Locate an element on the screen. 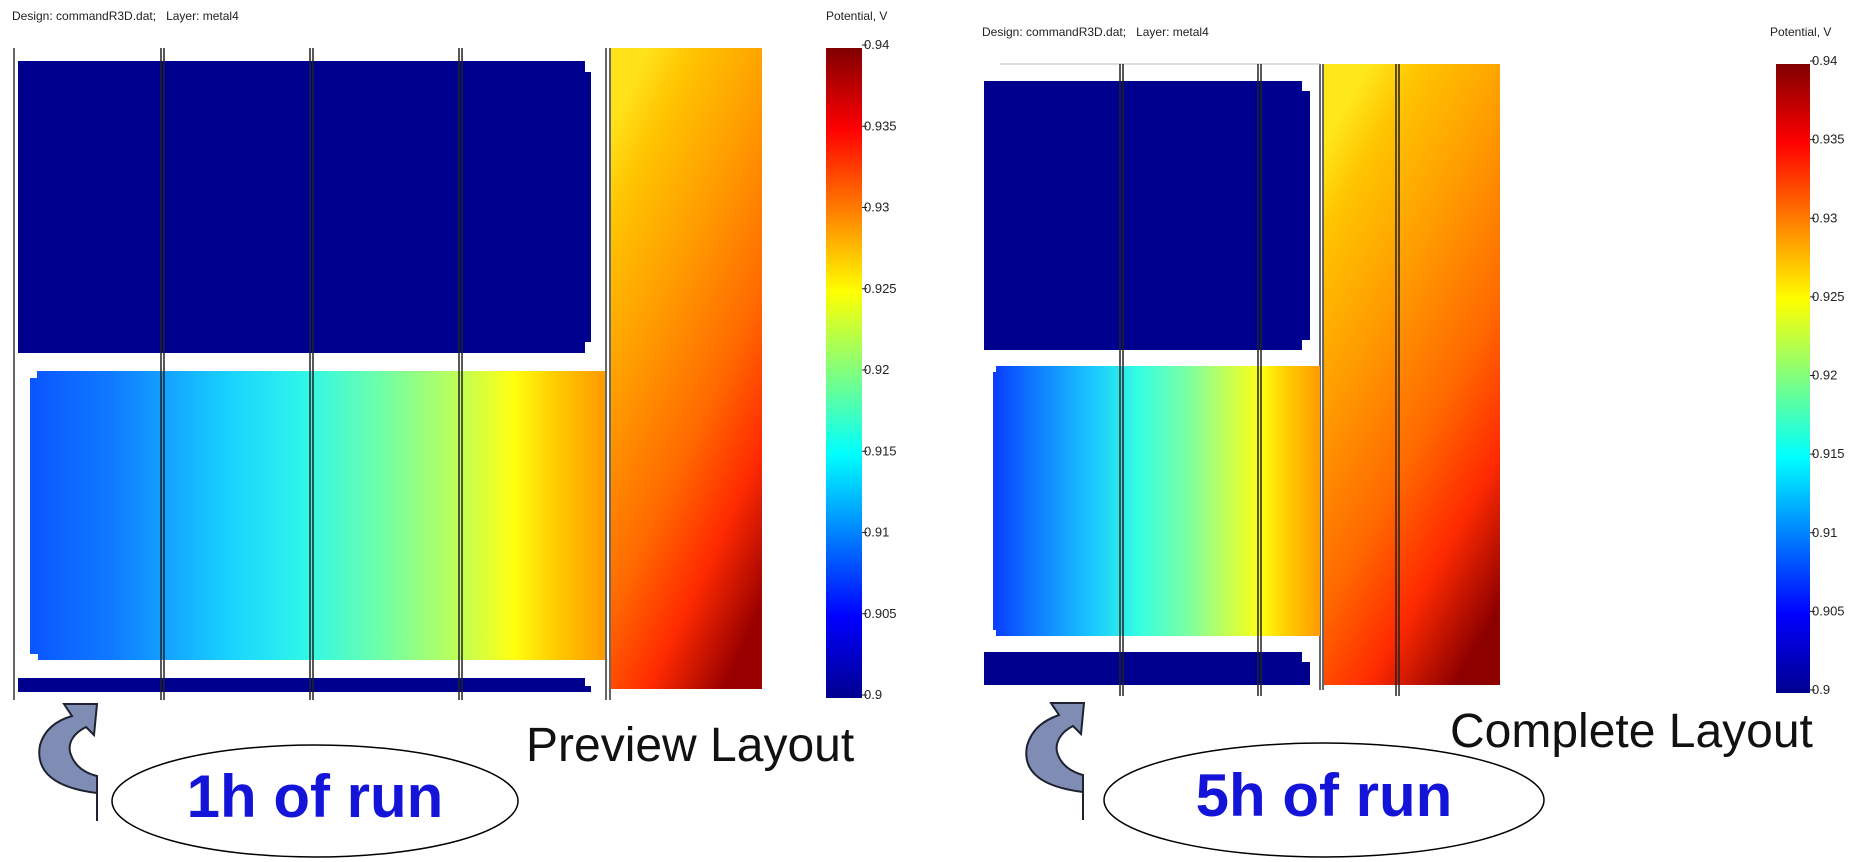  run-label: 1h of run is located at coordinates (315, 796).